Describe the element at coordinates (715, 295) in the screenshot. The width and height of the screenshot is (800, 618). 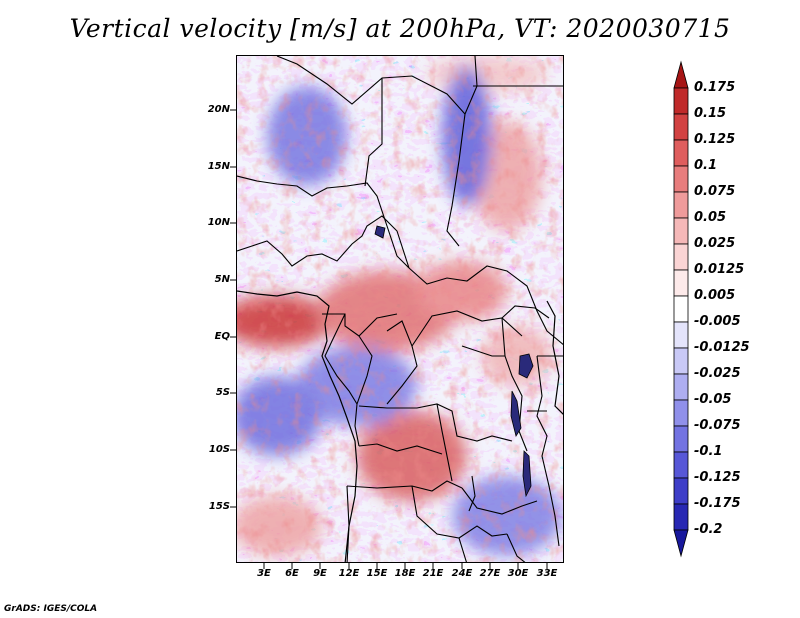
I see `colorbar-label-8: 0.005` at that location.